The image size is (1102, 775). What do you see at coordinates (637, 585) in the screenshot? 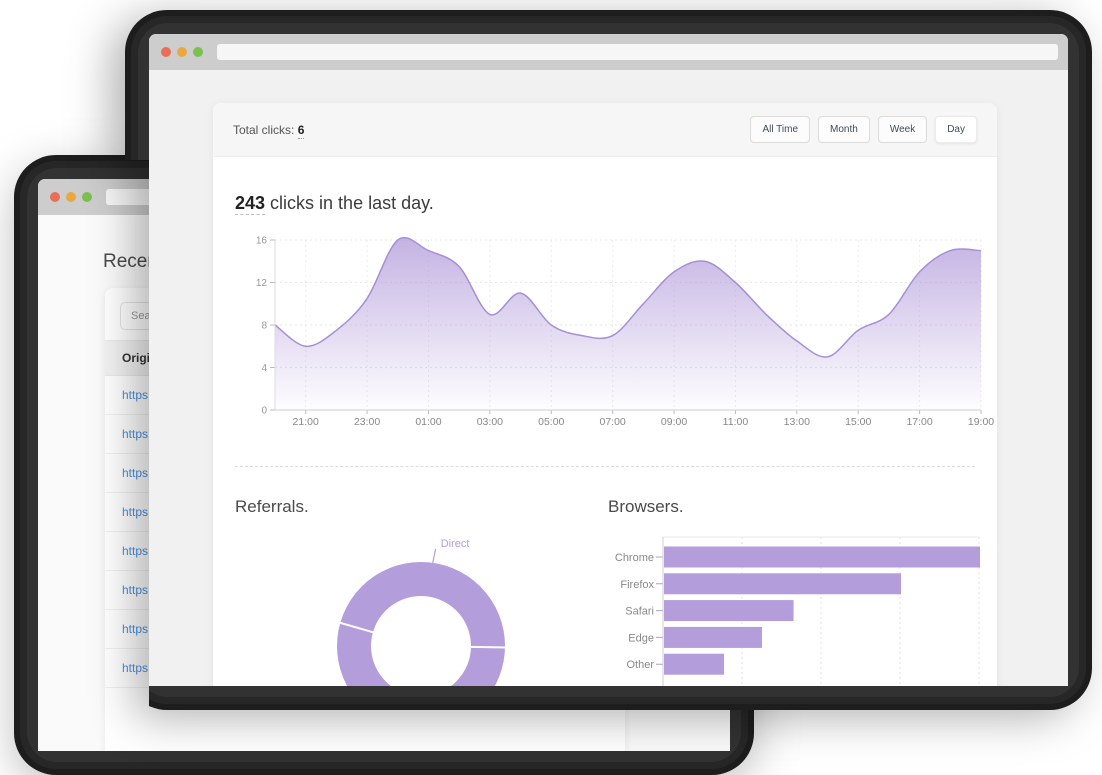
I see `bar-label-firefox: Firefox` at bounding box center [637, 585].